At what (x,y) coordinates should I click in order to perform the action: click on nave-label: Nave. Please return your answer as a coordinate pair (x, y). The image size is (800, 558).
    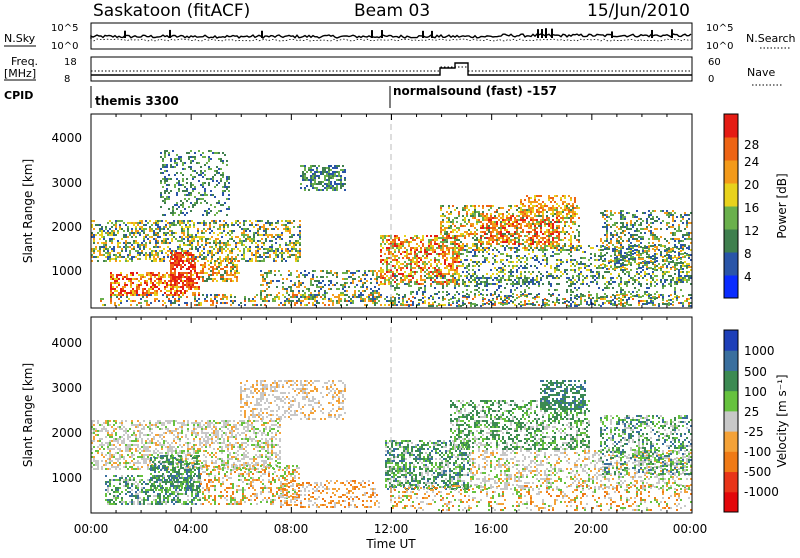
    Looking at the image, I should click on (761, 72).